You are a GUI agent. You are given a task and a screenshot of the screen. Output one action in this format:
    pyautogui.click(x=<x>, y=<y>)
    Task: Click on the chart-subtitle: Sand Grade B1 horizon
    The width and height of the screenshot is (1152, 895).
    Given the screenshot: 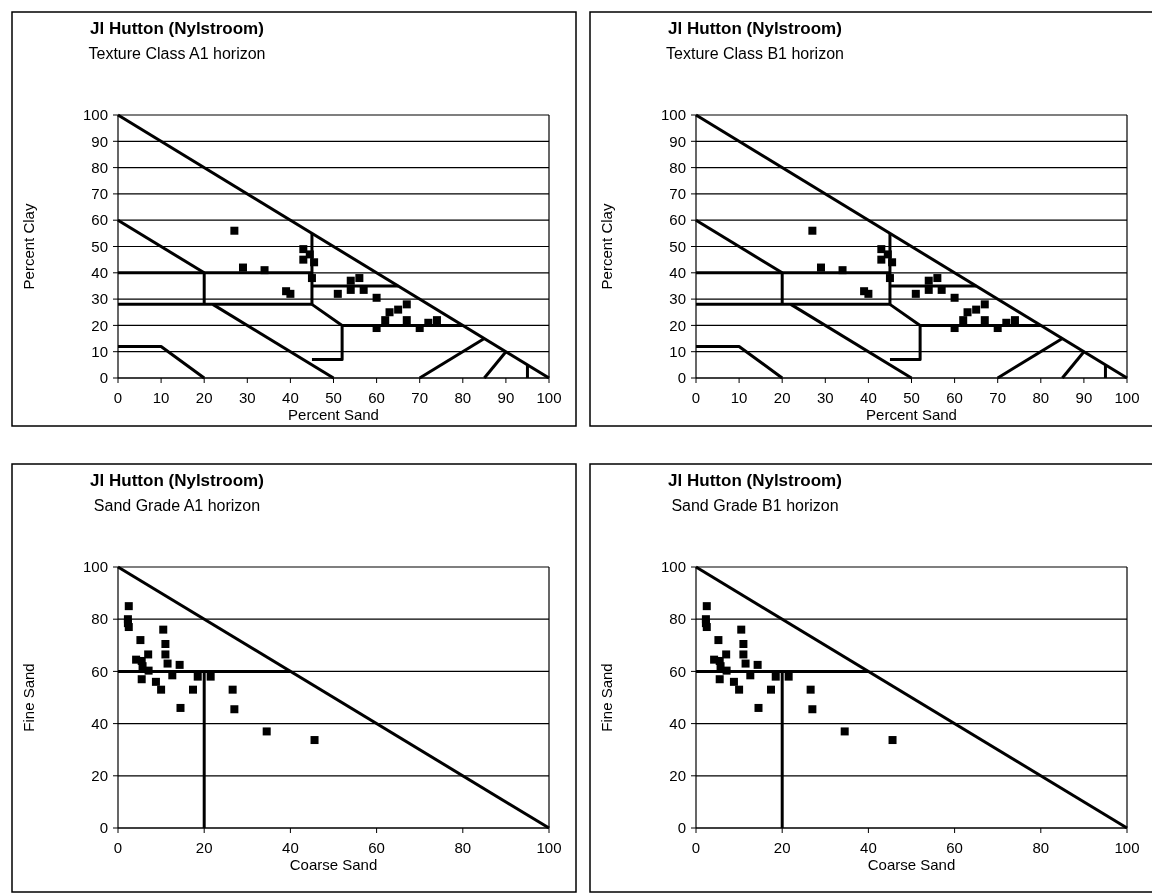 What is the action you would take?
    pyautogui.click(x=755, y=505)
    